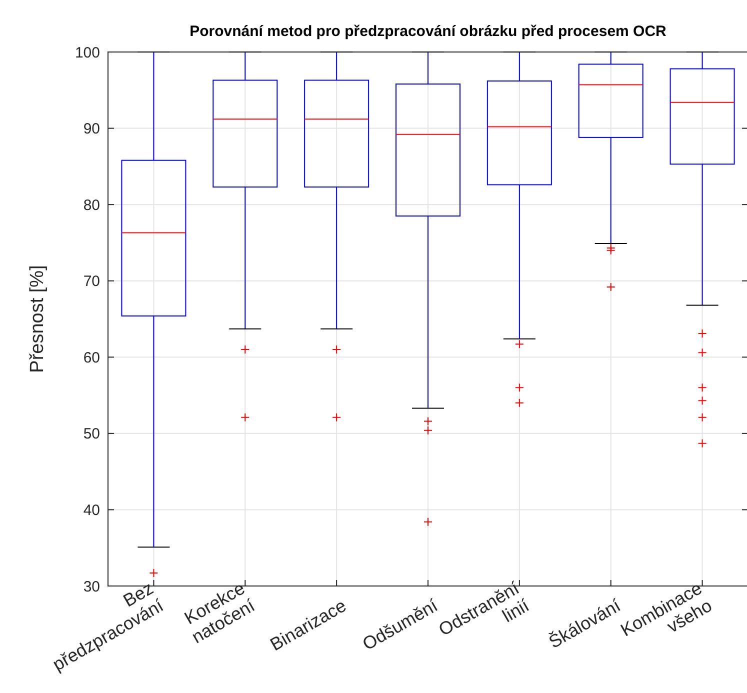  Describe the element at coordinates (428, 31) in the screenshot. I see `chart-title: Porovnání metod pro předzpracování obrázku před procesem OCR` at that location.